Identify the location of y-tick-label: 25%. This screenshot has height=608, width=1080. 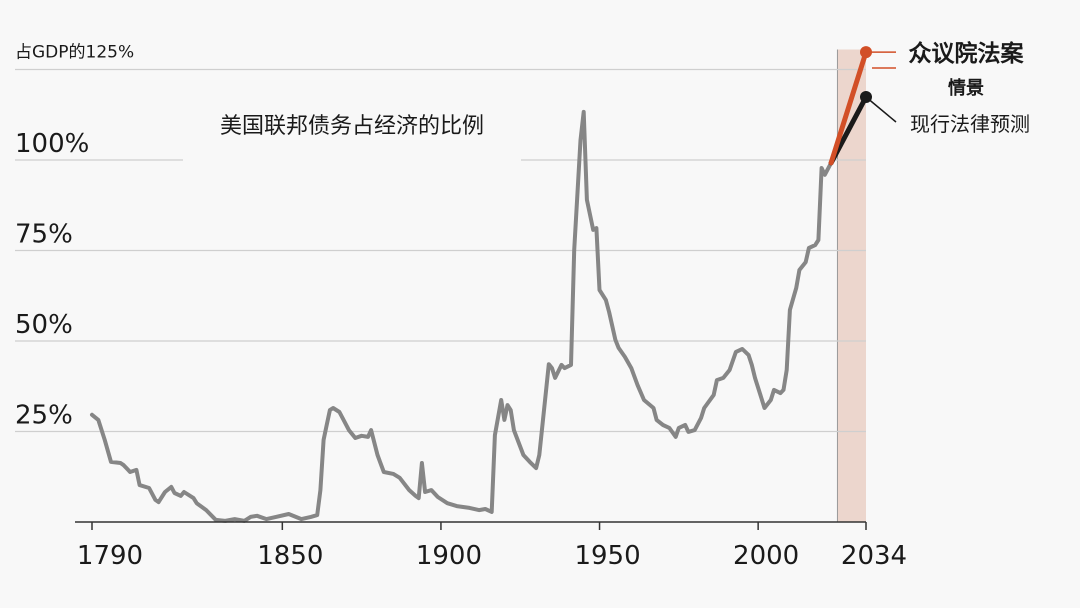
(44, 416).